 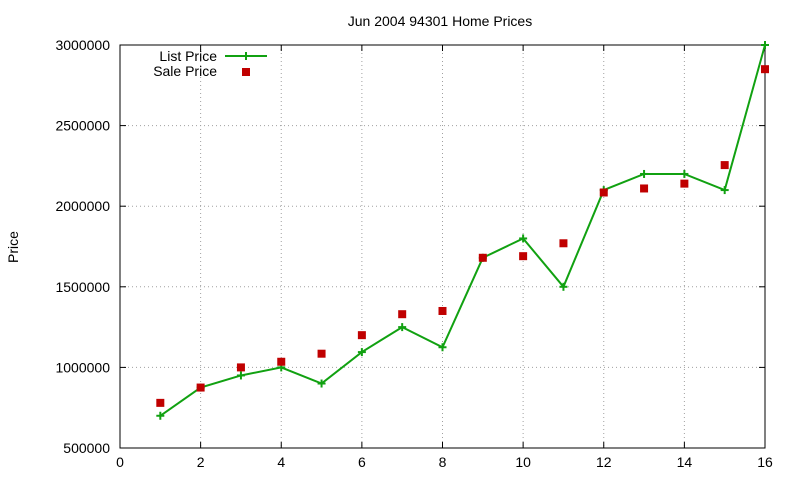 I want to click on legend-label-list-price: List Price, so click(x=188, y=56).